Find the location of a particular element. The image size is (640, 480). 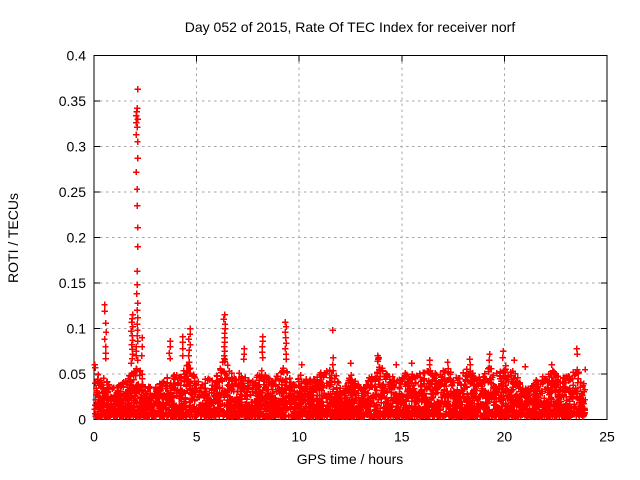

x-tick-label: 20 is located at coordinates (505, 437).